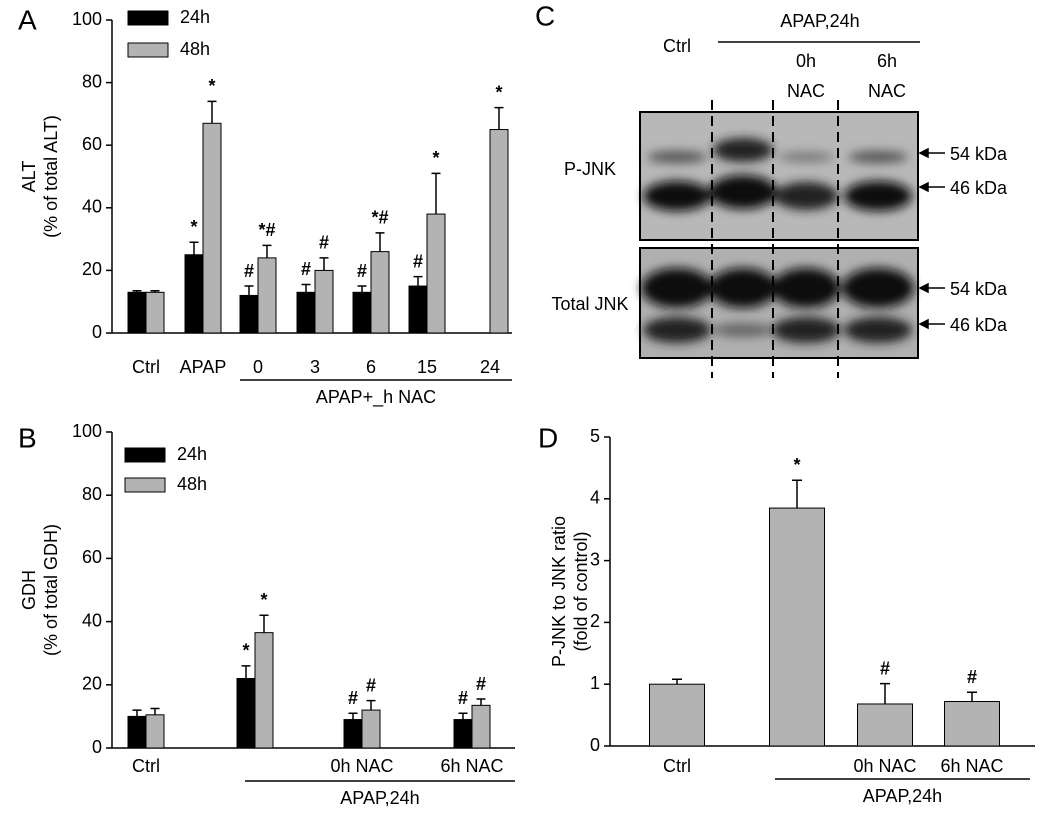  Describe the element at coordinates (971, 766) in the screenshot. I see `x-tick-label: 6h NAC` at that location.